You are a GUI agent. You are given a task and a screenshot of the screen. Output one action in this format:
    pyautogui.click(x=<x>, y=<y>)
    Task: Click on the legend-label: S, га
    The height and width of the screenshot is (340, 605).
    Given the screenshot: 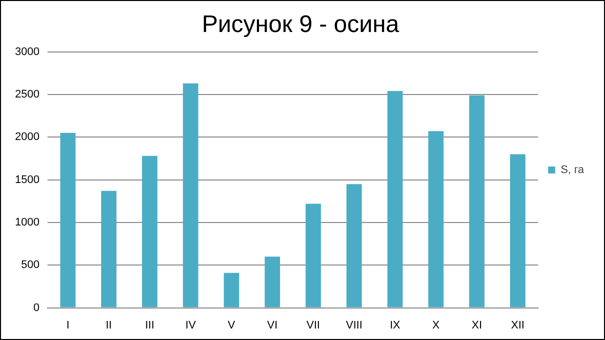 What is the action you would take?
    pyautogui.click(x=572, y=170)
    